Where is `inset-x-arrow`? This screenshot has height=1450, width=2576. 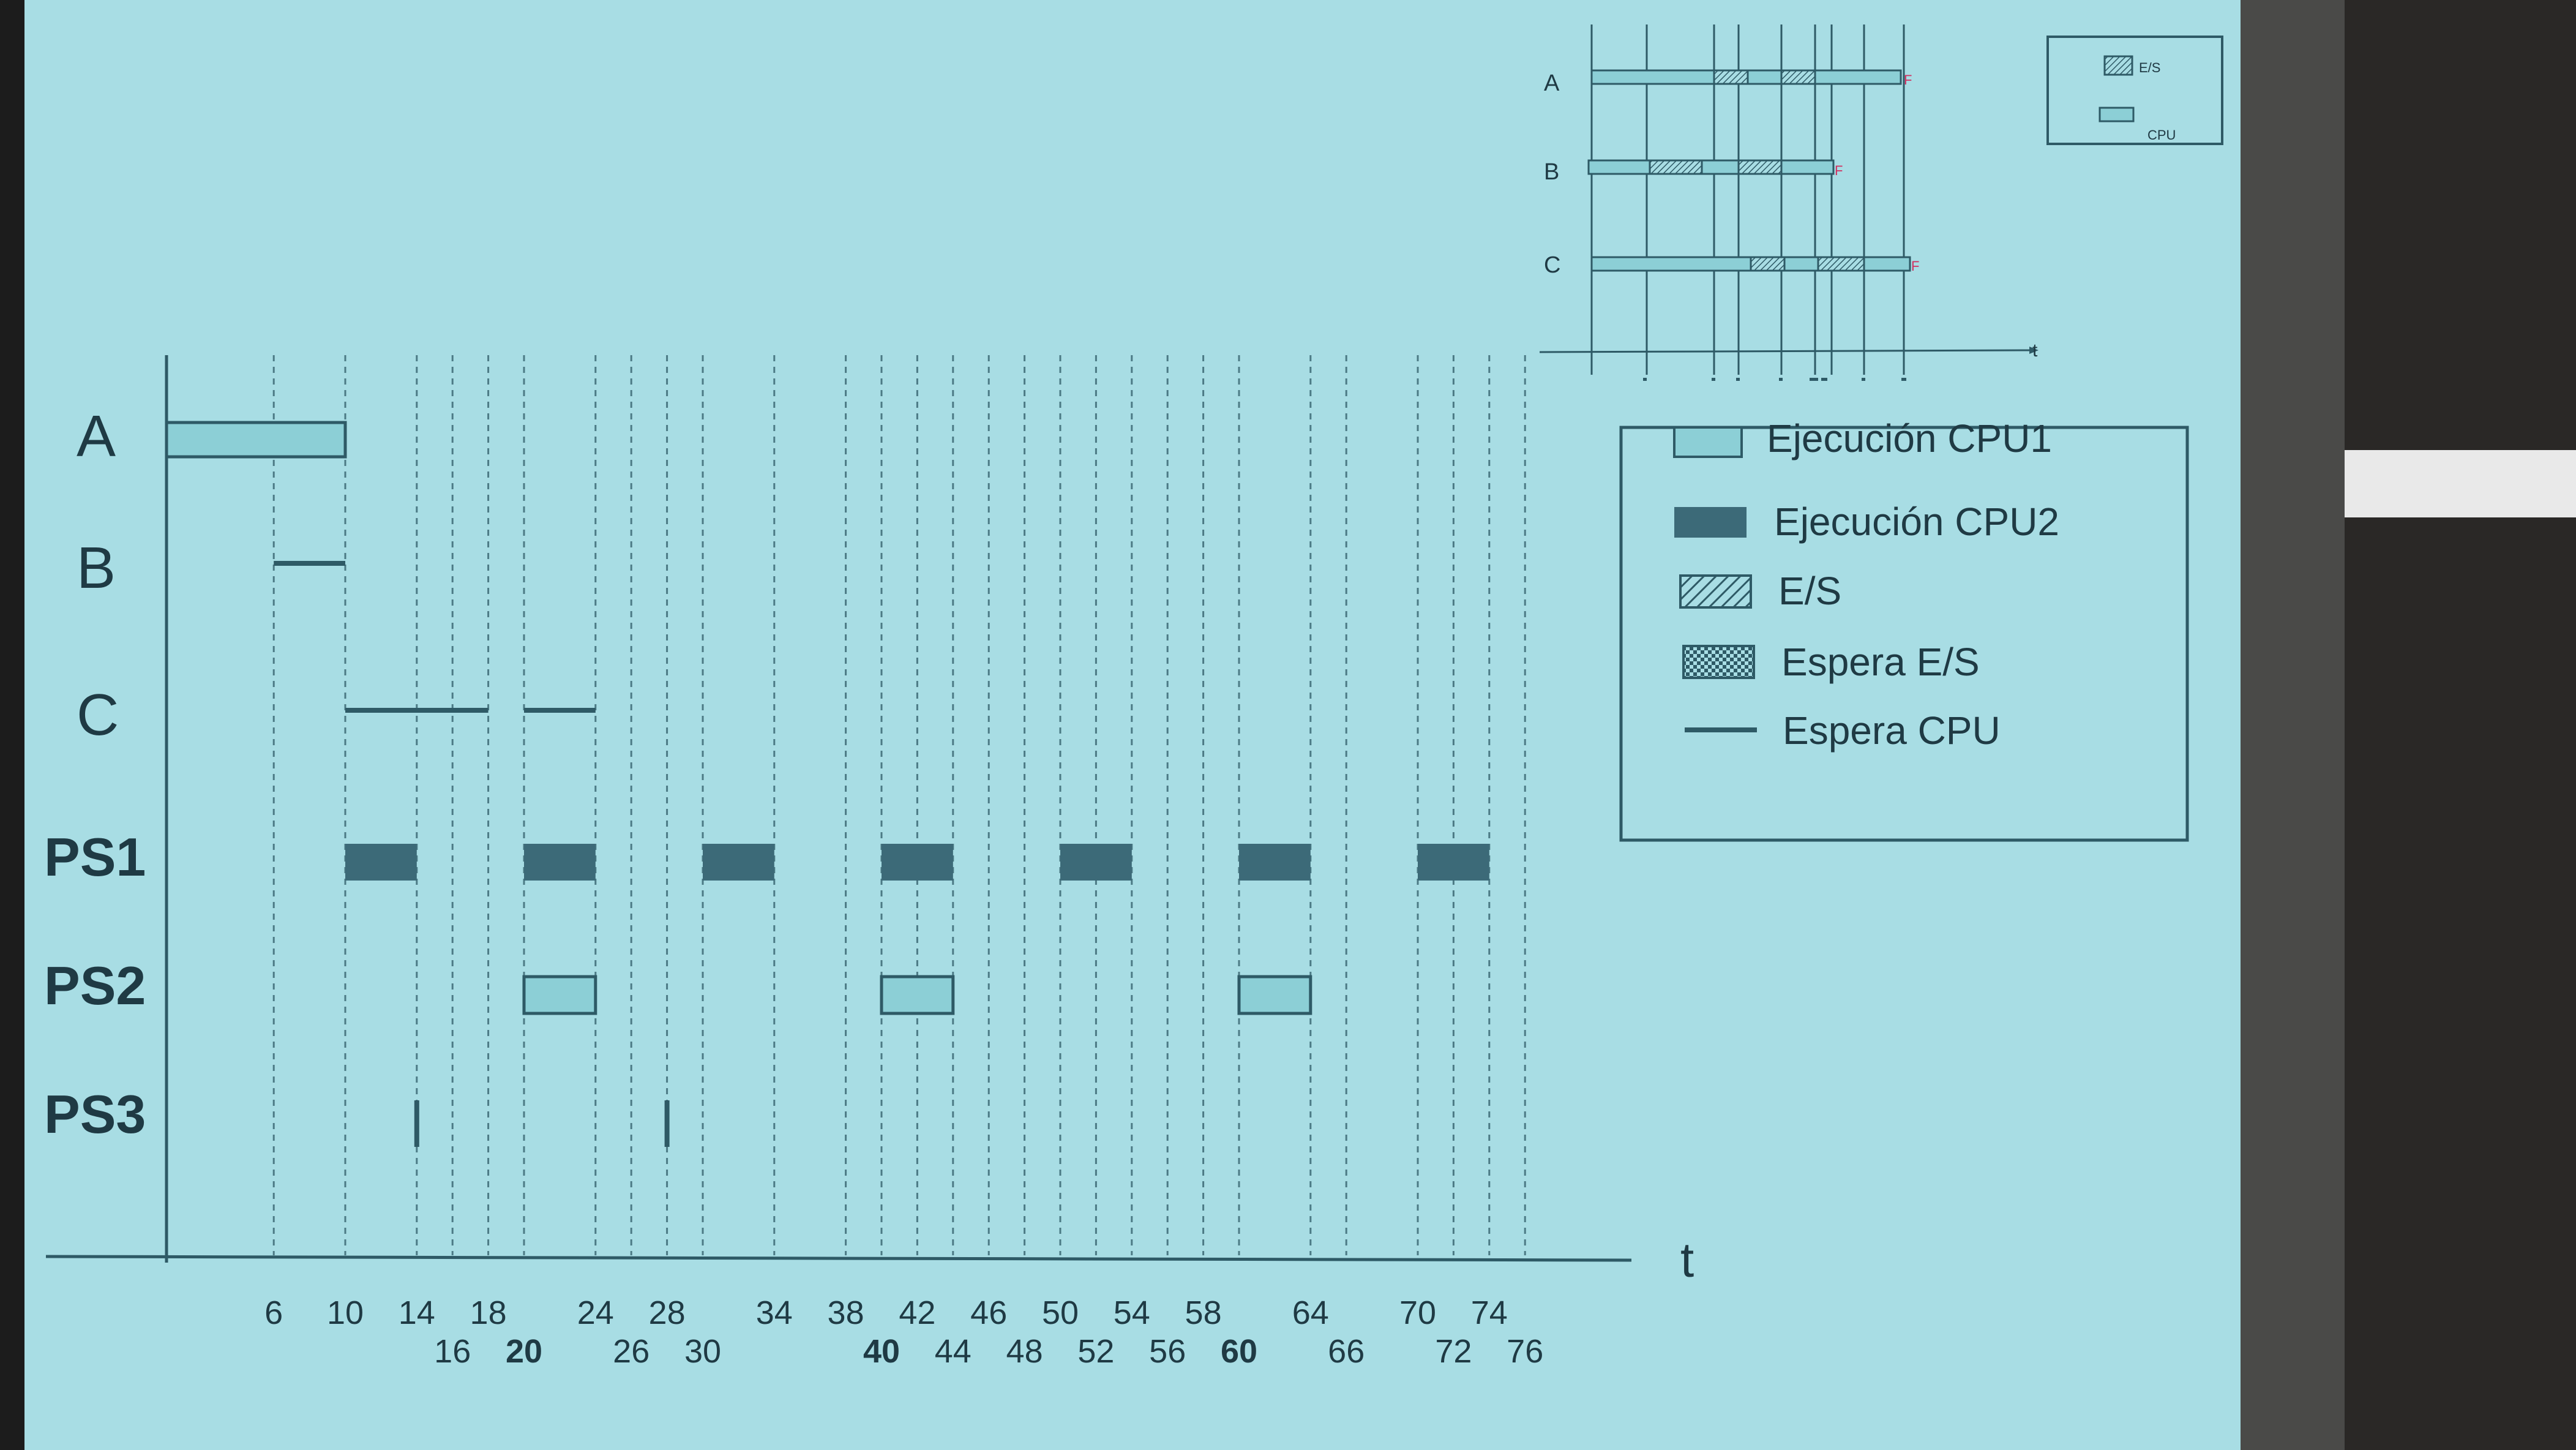 inset-x-arrow is located at coordinates (2034, 350).